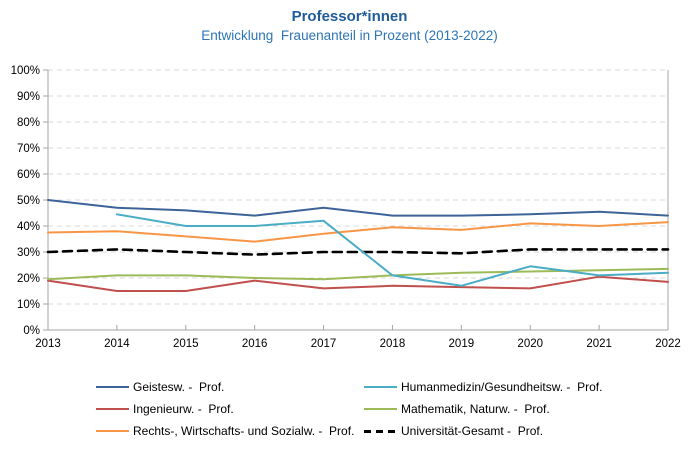 Image resolution: width=699 pixels, height=452 pixels. Describe the element at coordinates (358, 252) in the screenshot. I see `series-line-universitaet-gesamt` at that location.